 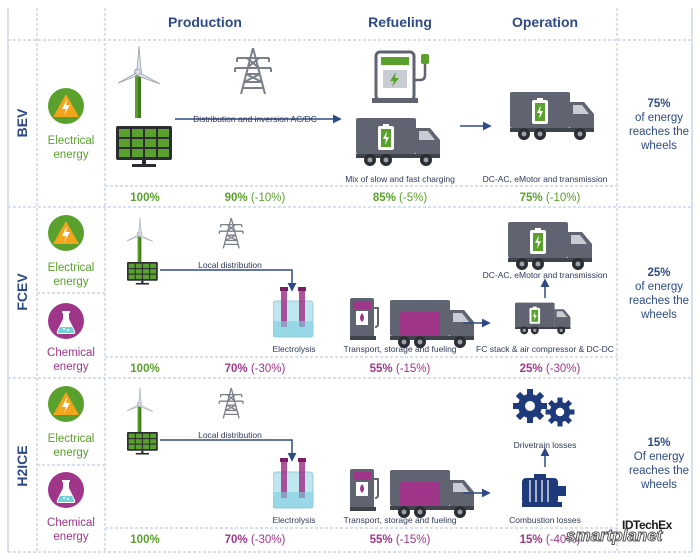 I want to click on h2ice-summary: 15% Of energy reaches the wheels, so click(x=659, y=464).